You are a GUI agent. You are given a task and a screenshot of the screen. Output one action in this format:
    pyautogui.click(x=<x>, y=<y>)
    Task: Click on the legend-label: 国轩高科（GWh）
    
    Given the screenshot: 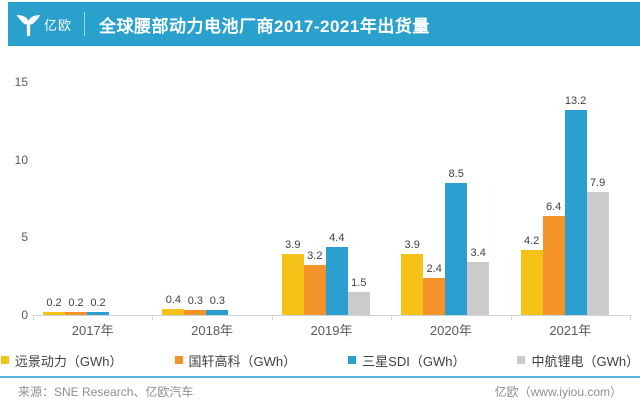 What is the action you would take?
    pyautogui.click(x=242, y=361)
    